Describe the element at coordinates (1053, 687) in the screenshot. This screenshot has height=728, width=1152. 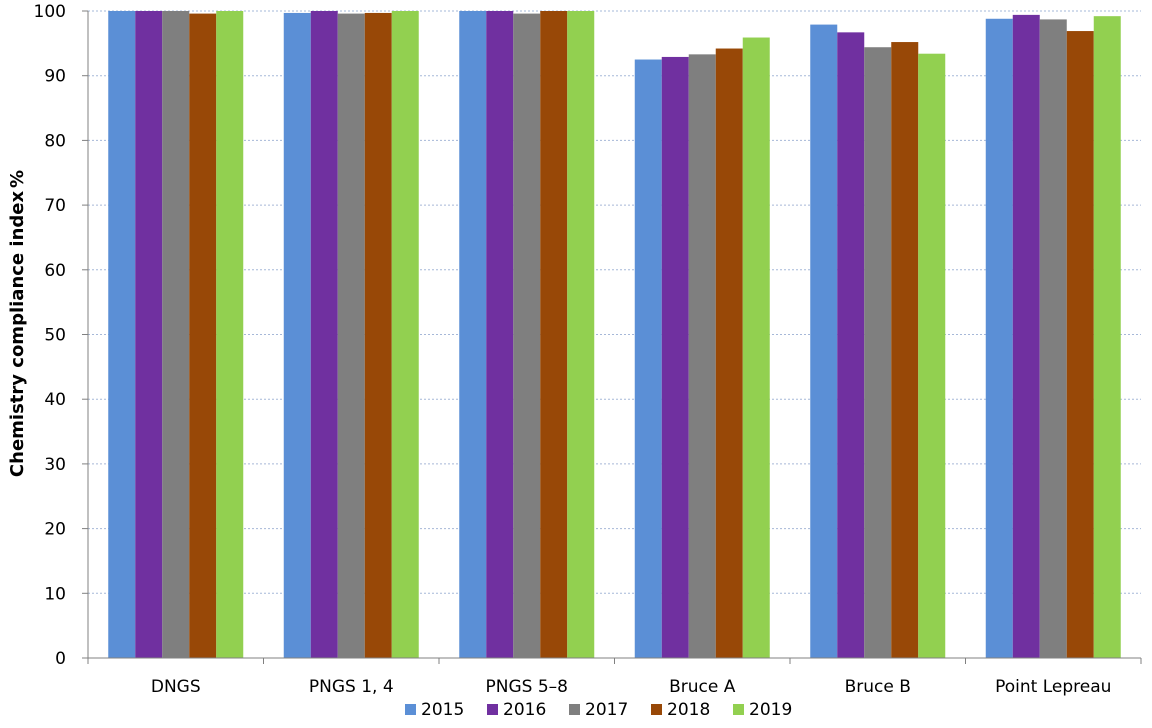
I see `x-category-label: Point Lepreau` at that location.